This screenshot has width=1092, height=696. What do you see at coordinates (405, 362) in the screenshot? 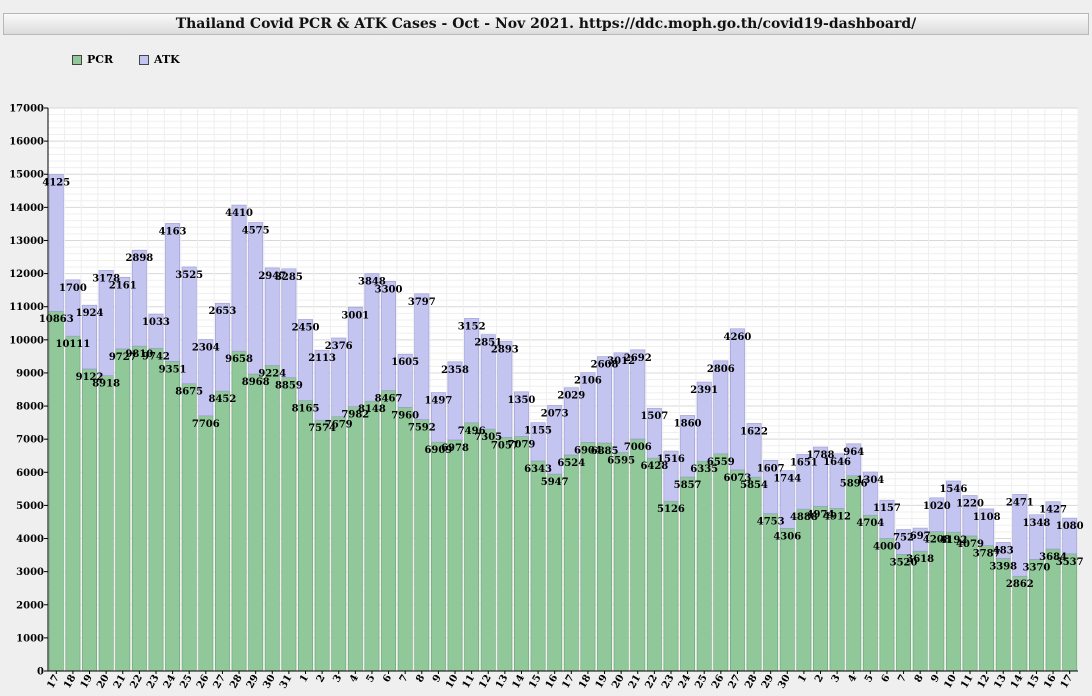
I see `data-label-atk: 1605` at bounding box center [405, 362].